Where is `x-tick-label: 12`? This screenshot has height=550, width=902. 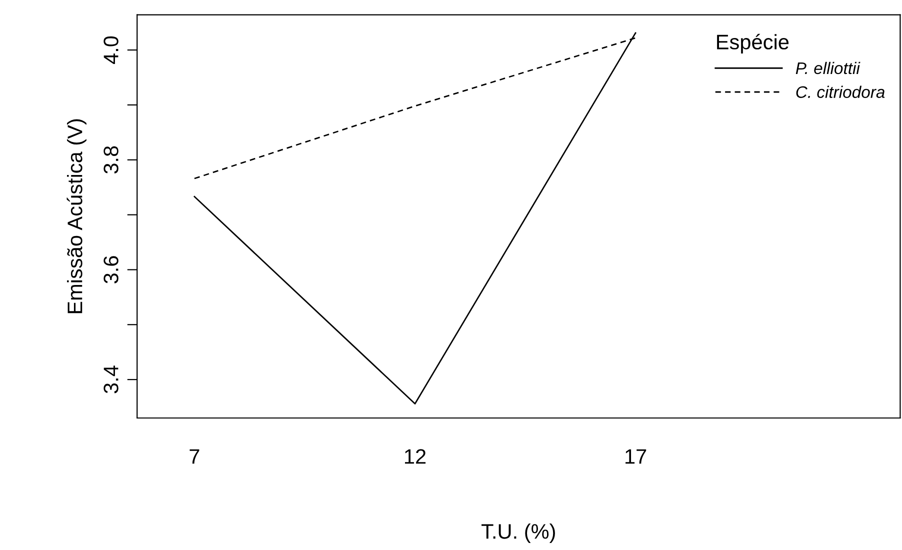 x-tick-label: 12 is located at coordinates (415, 456).